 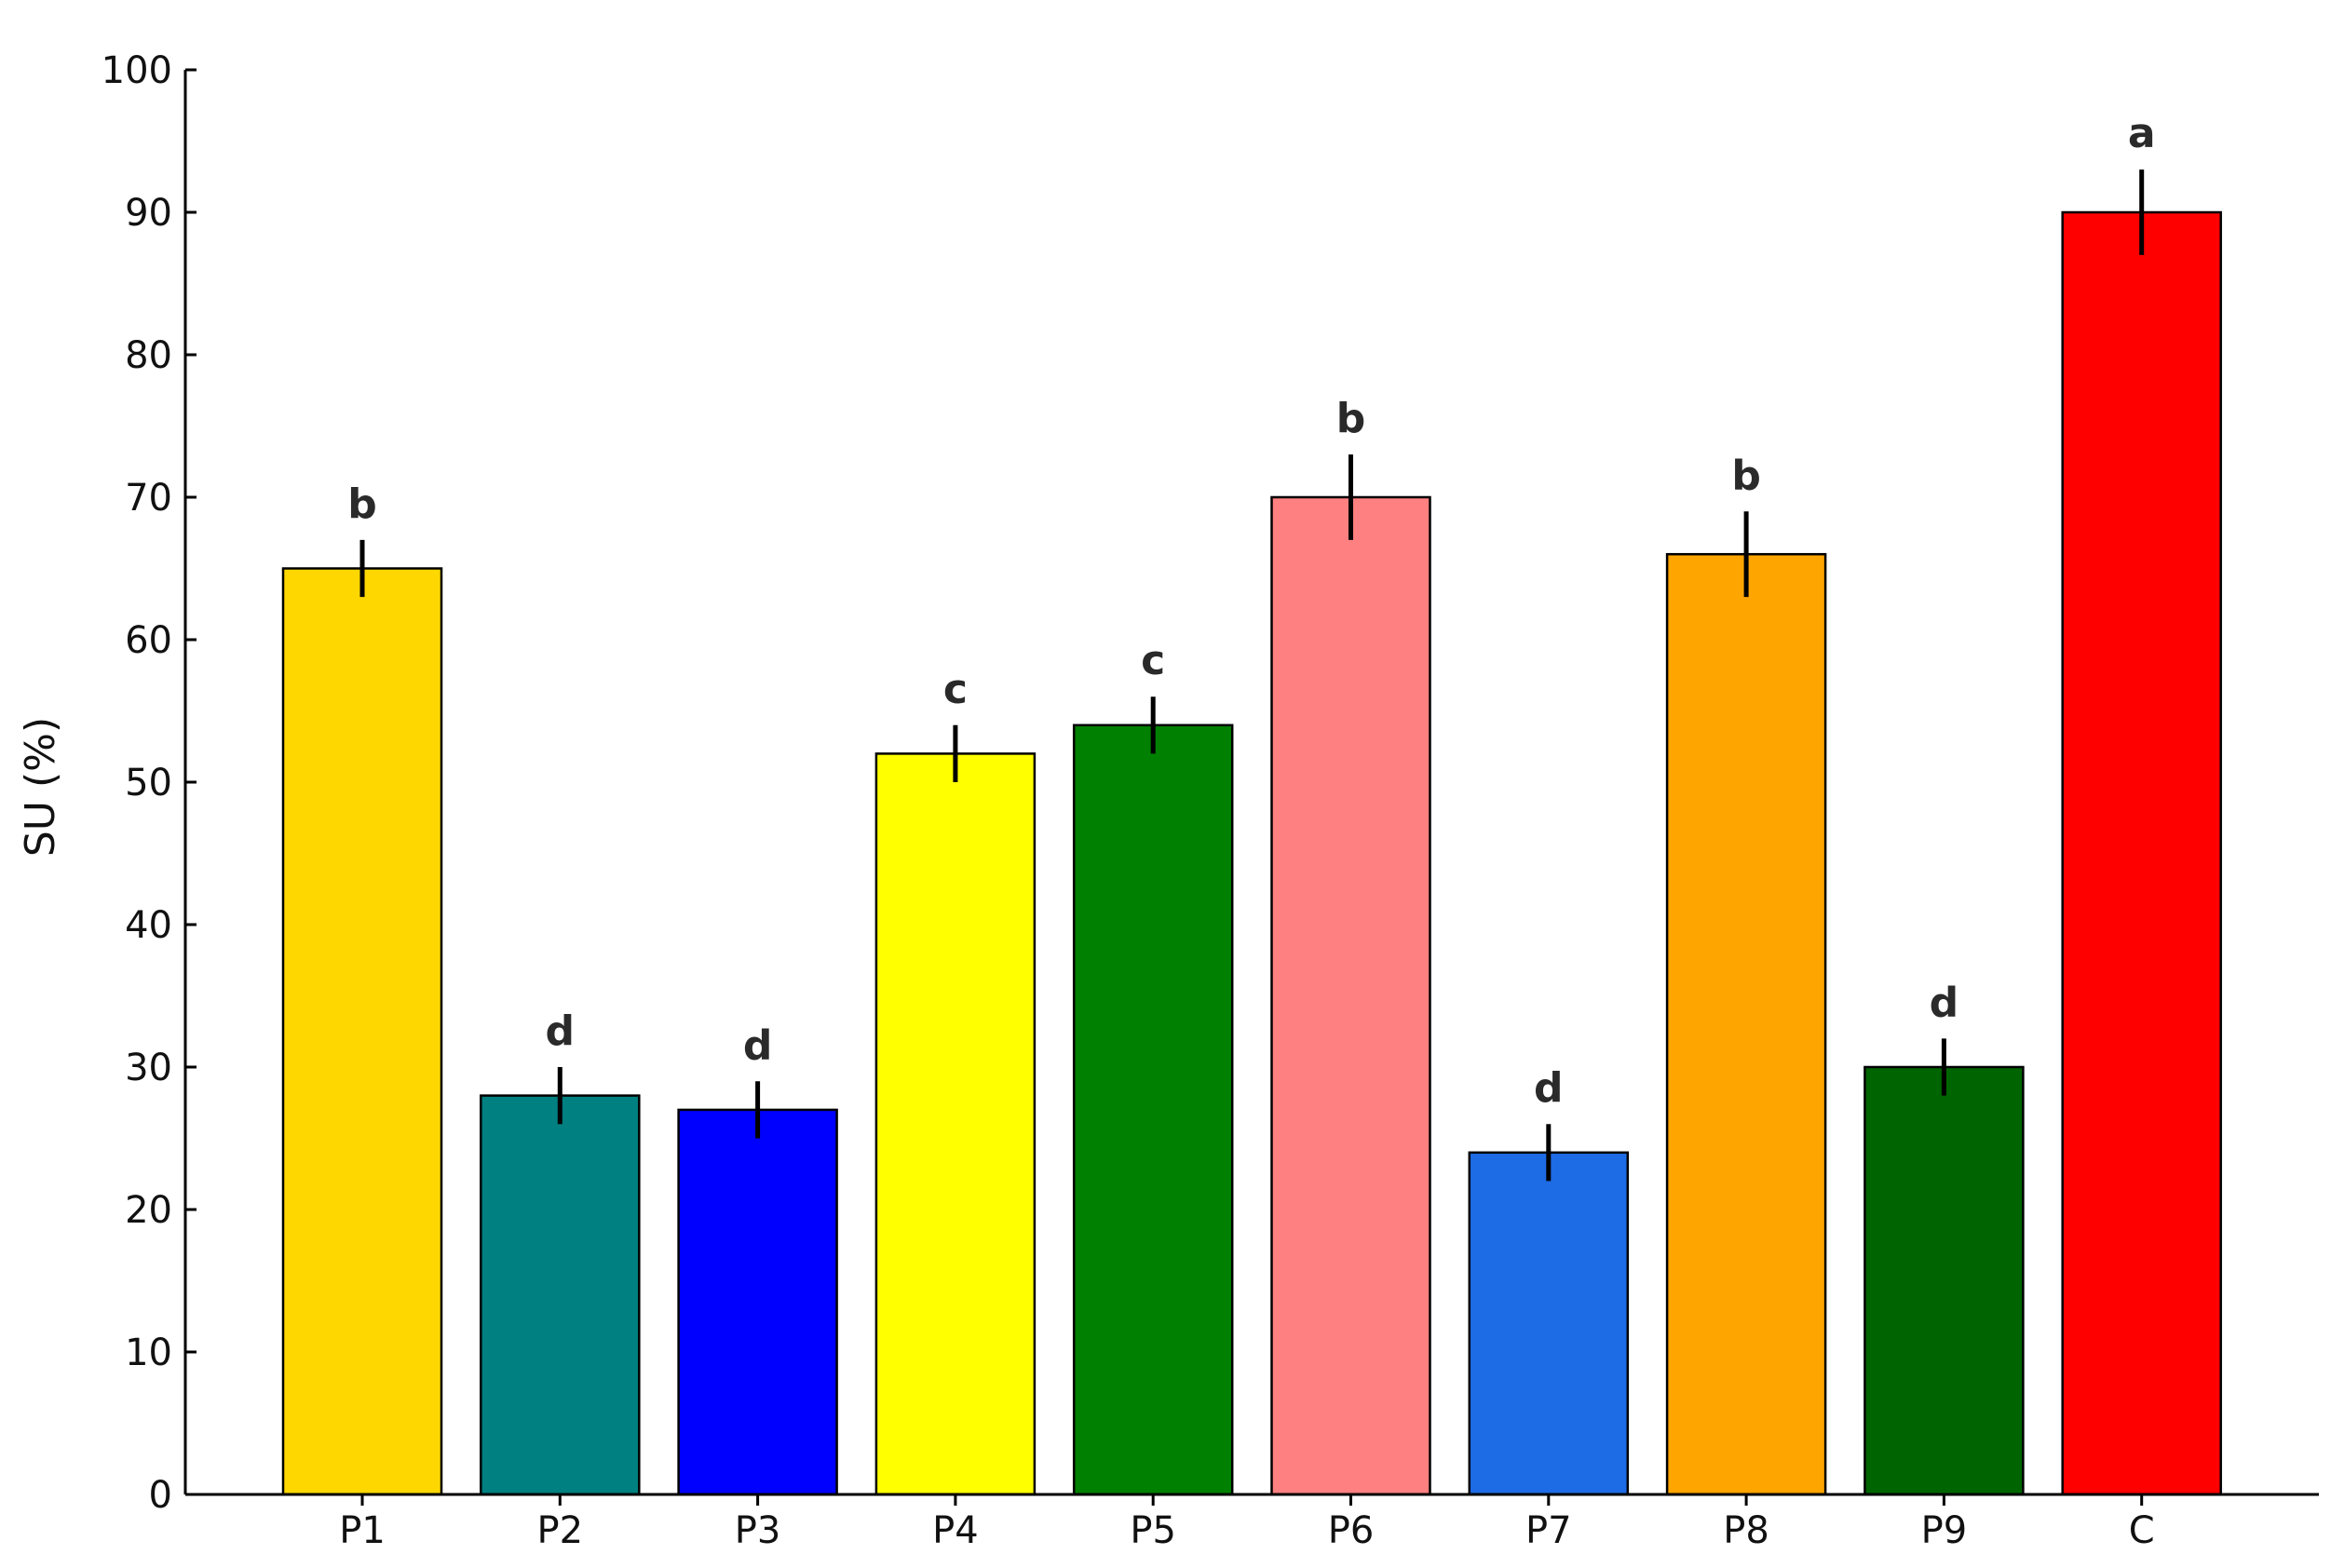 What do you see at coordinates (1746, 475) in the screenshot?
I see `significance-letter-p8: b` at bounding box center [1746, 475].